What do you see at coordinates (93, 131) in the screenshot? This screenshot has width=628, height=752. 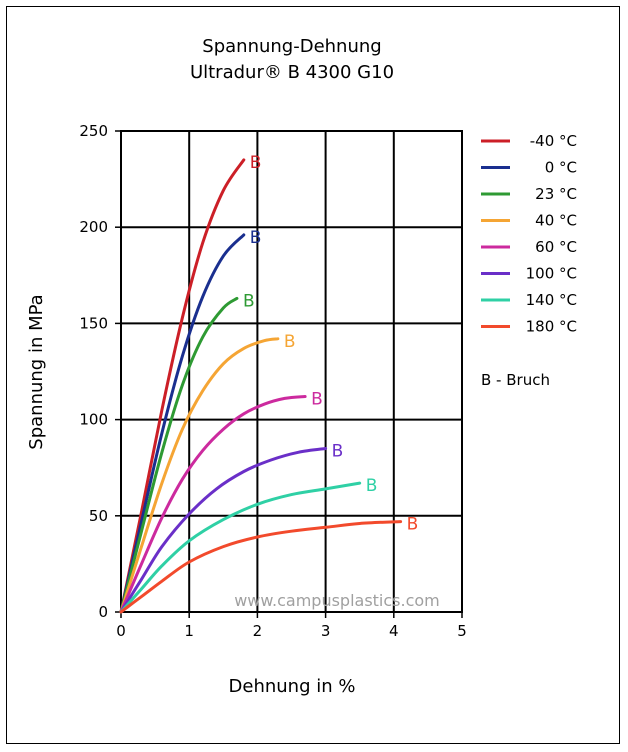 I see `y-tick-label: 250` at bounding box center [93, 131].